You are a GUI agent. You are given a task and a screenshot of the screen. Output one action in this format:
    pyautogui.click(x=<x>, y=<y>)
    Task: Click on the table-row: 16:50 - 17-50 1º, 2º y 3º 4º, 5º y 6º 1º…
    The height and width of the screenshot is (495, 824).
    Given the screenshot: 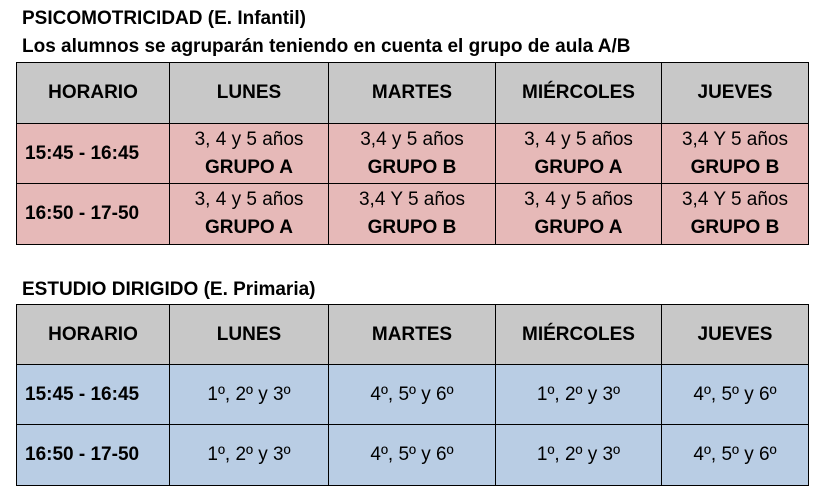 What is the action you would take?
    pyautogui.click(x=412, y=455)
    